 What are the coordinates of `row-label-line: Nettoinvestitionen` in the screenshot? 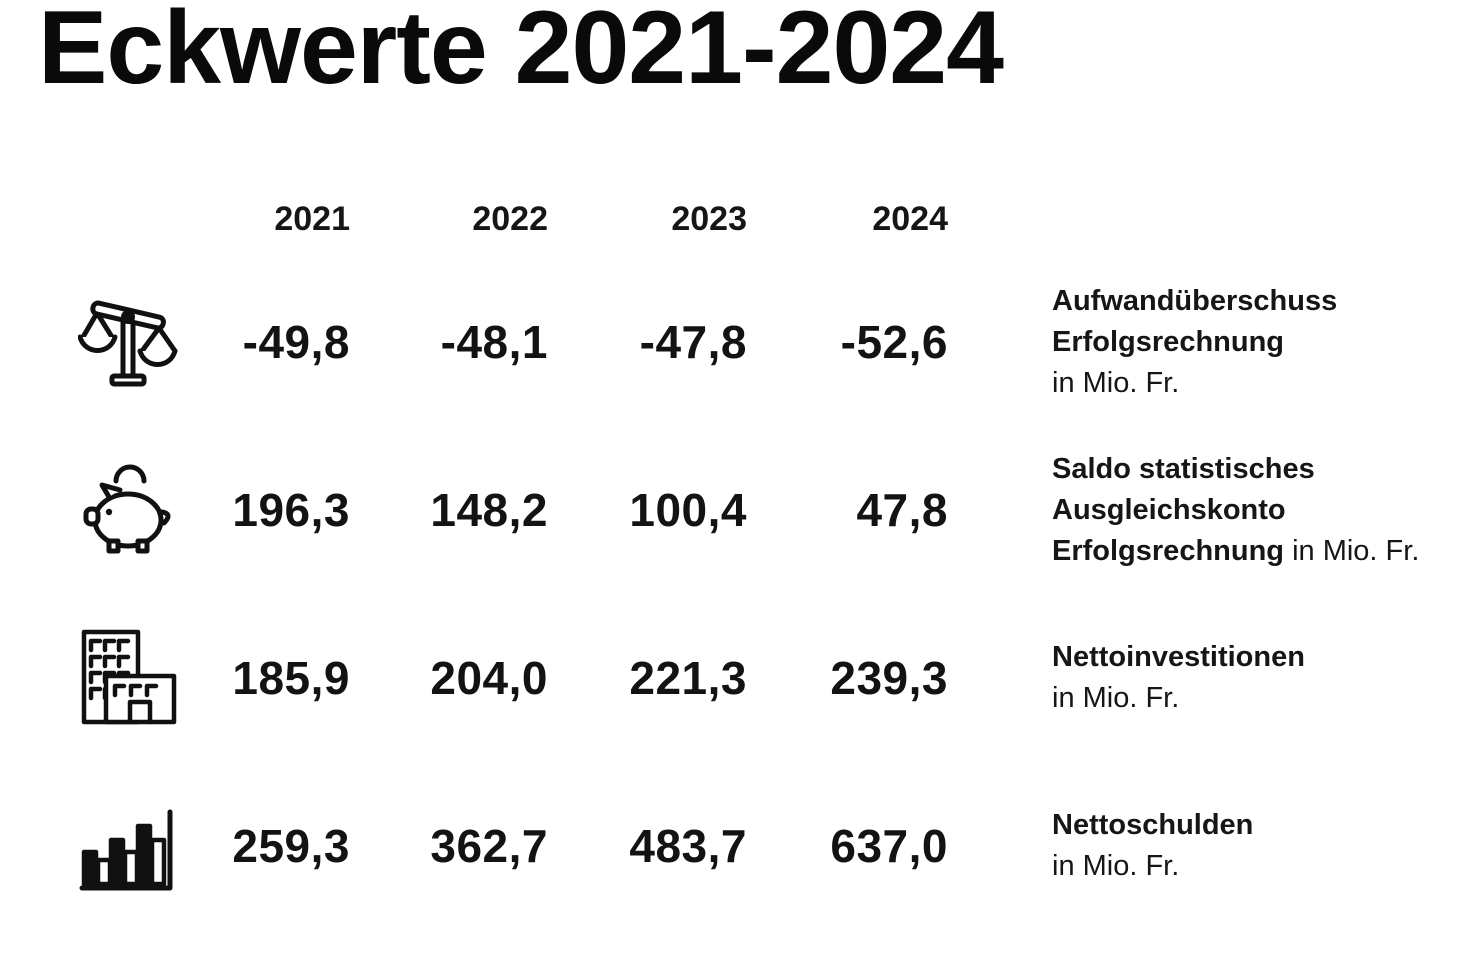 It's located at (1178, 657).